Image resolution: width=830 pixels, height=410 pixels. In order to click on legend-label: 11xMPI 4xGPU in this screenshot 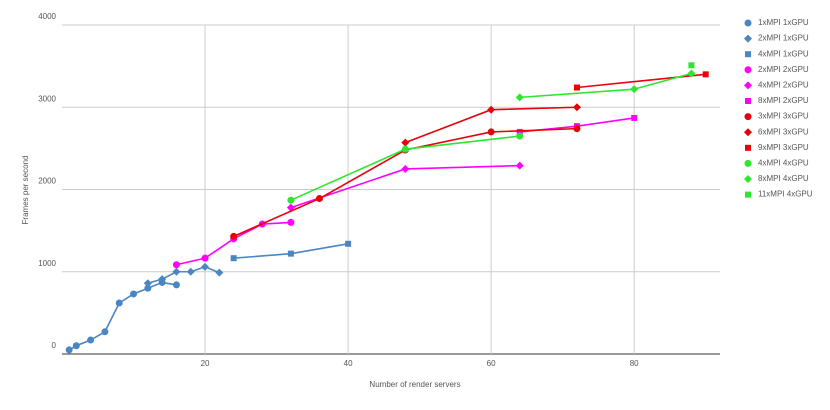, I will do `click(785, 194)`.